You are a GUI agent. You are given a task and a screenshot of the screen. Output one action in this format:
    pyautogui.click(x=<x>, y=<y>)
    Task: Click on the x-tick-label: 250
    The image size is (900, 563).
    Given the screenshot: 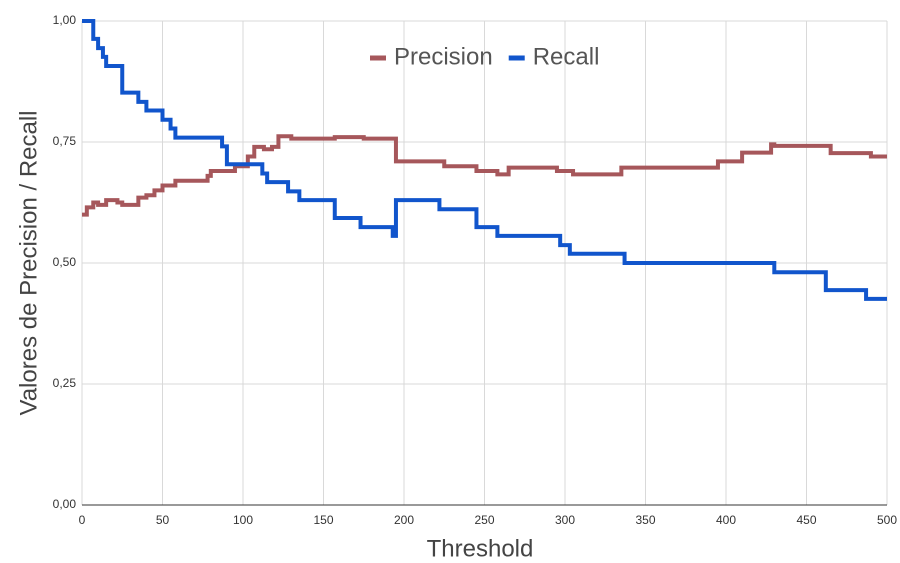 What is the action you would take?
    pyautogui.click(x=484, y=520)
    